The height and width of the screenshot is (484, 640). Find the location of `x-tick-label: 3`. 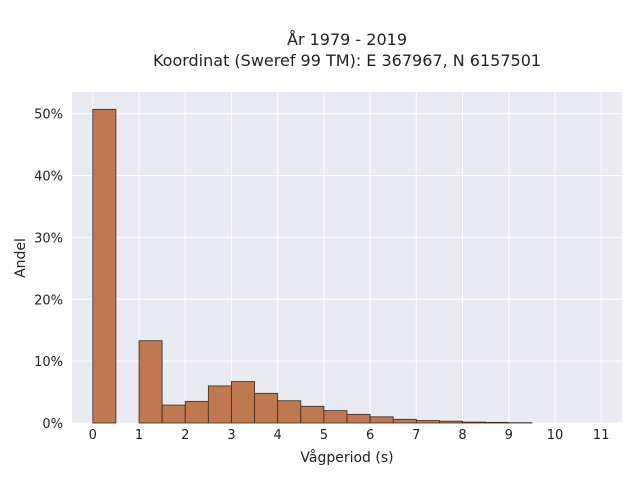

x-tick-label: 3 is located at coordinates (231, 435).